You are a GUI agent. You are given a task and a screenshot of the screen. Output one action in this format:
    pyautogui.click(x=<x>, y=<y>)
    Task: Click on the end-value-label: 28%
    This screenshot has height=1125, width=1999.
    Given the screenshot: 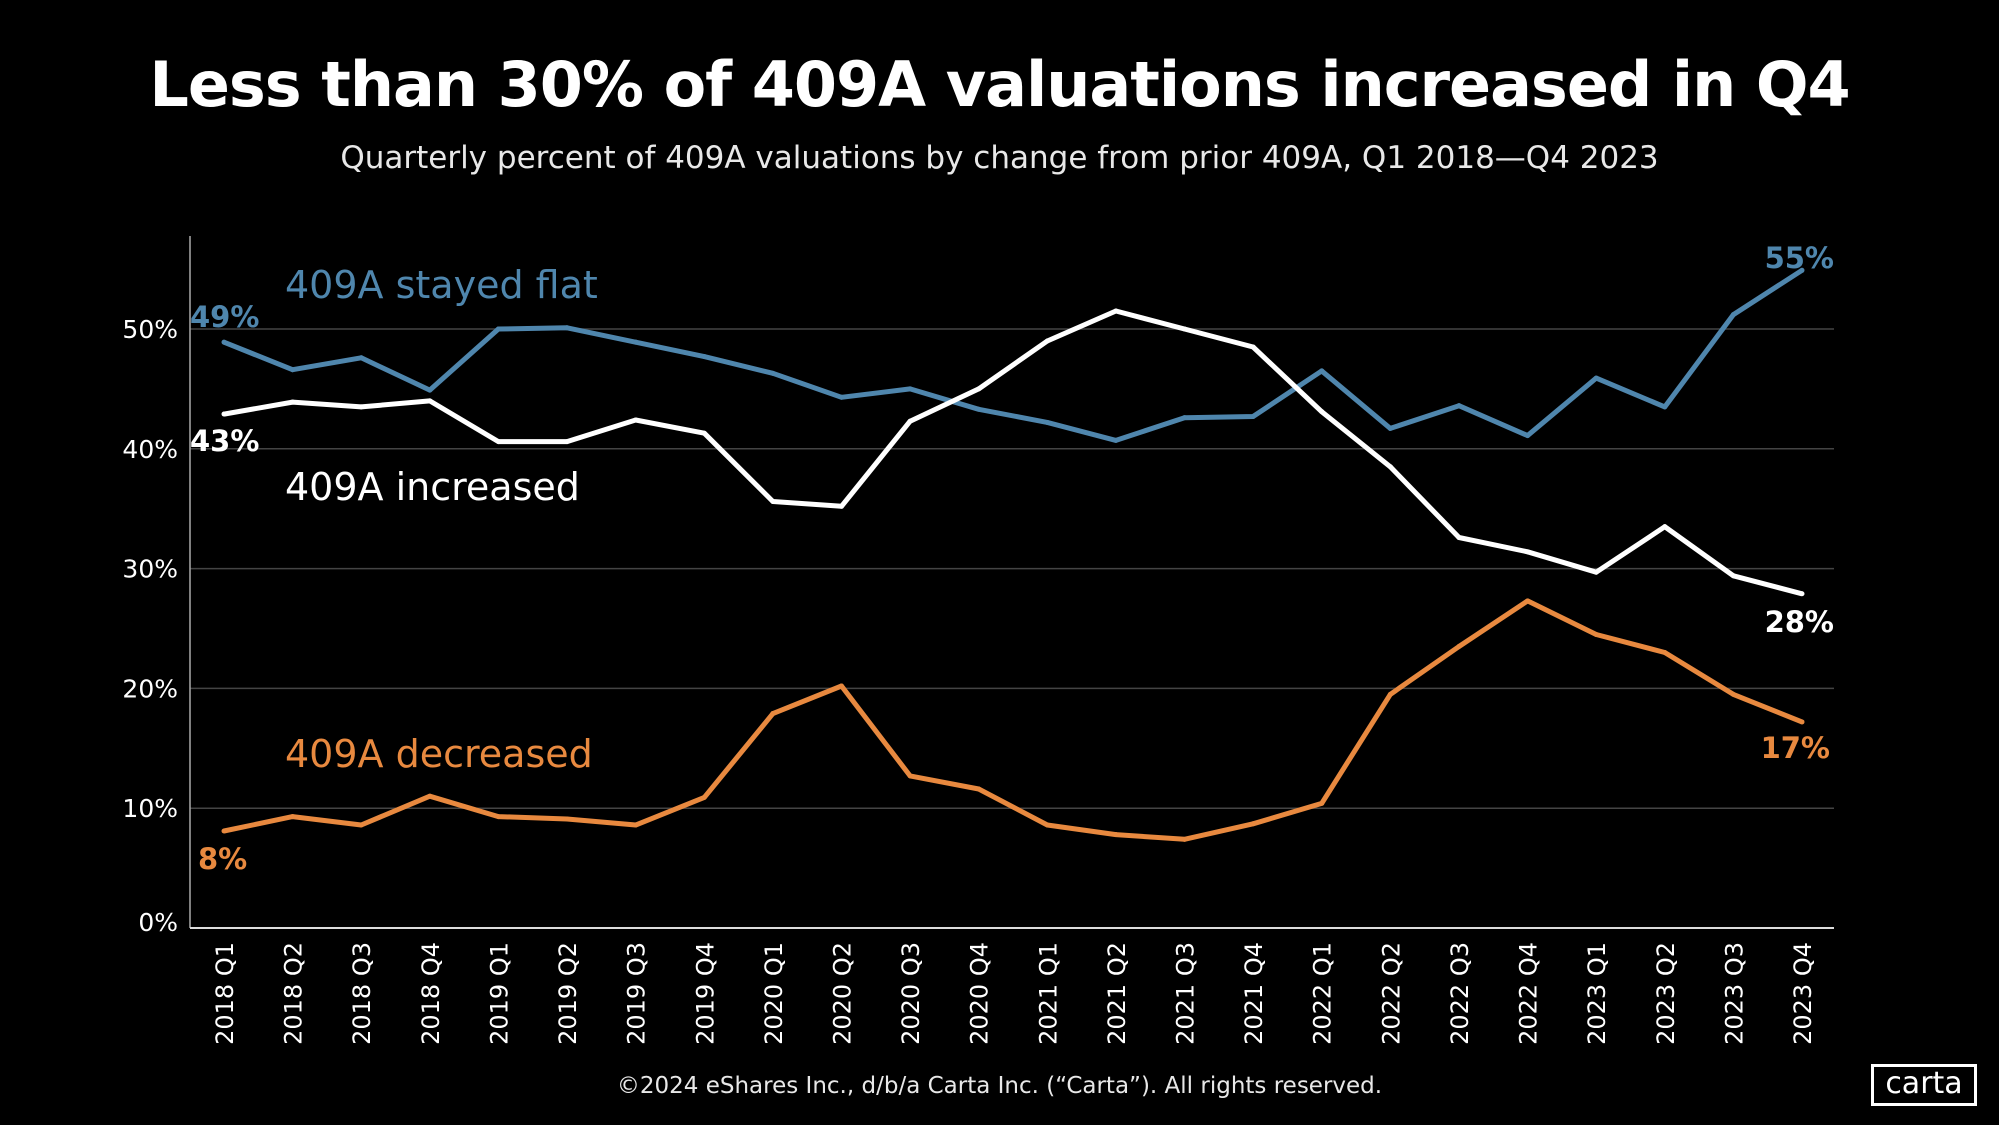 What is the action you would take?
    pyautogui.click(x=1799, y=622)
    